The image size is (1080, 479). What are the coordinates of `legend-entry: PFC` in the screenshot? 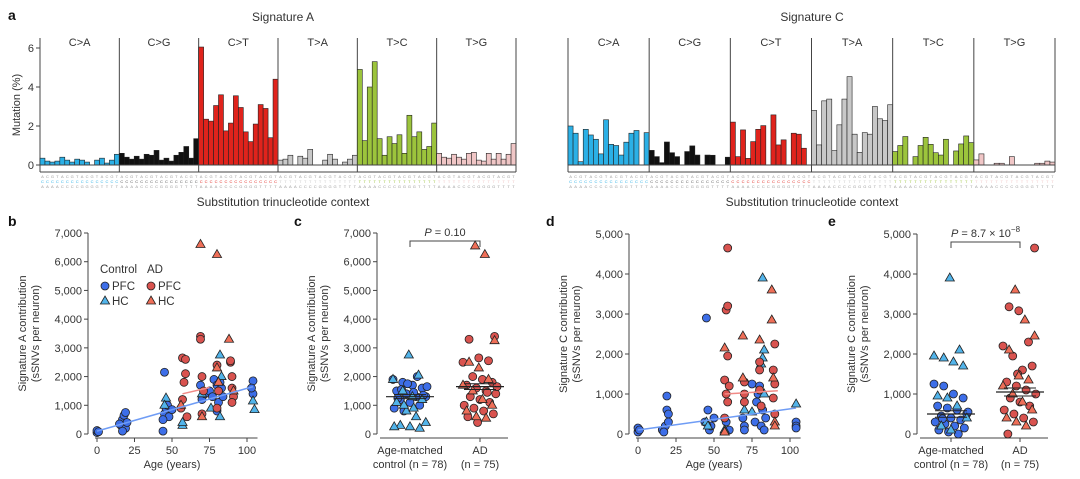 It's located at (169, 287).